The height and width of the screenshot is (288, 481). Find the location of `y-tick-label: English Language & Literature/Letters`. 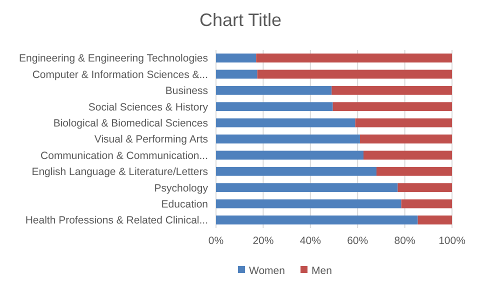

y-tick-label: English Language & Literature/Letters is located at coordinates (120, 172).